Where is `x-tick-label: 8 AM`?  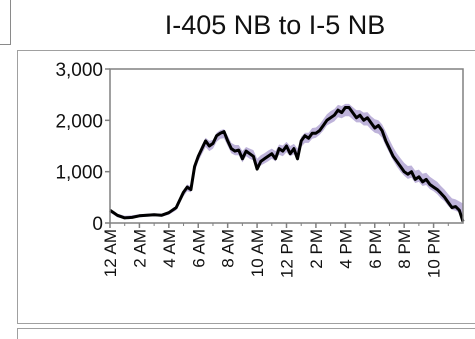
x-tick-label: 8 AM is located at coordinates (228, 248).